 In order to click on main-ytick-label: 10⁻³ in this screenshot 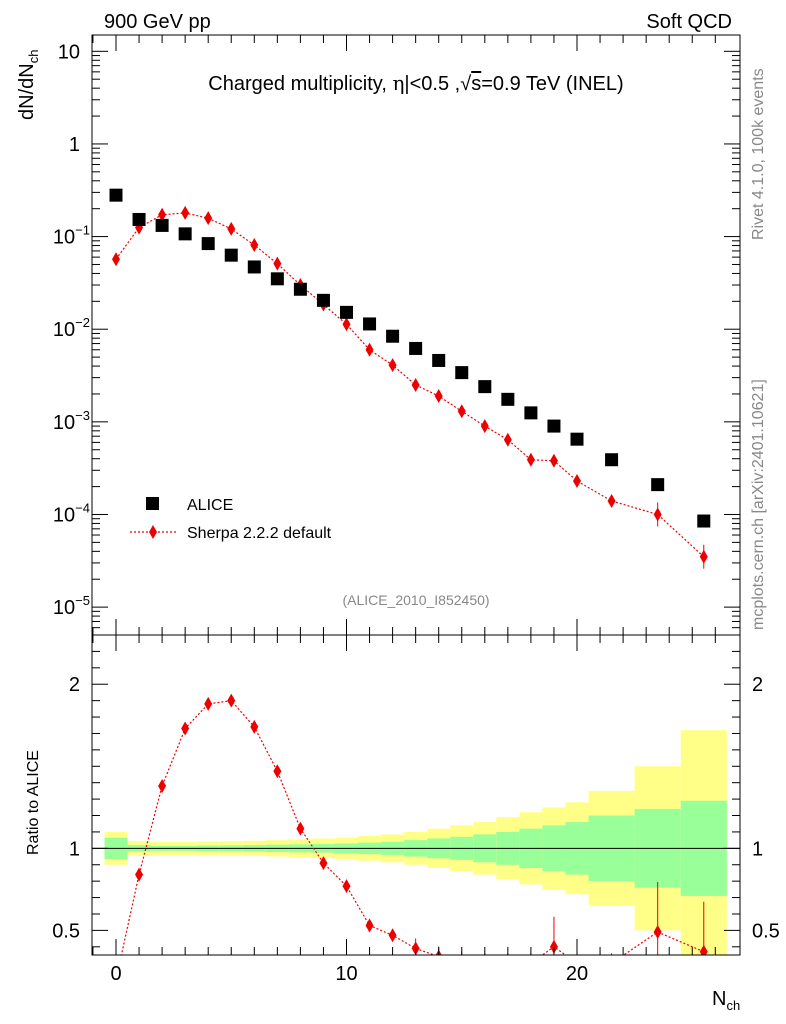, I will do `click(71, 421)`.